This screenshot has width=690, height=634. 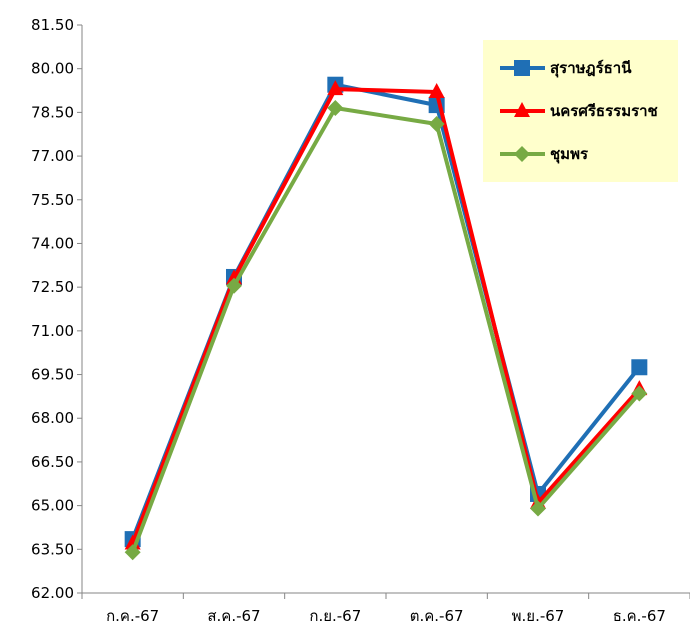 I want to click on legend-item: สุราษฎร์ธานี, so click(x=566, y=68).